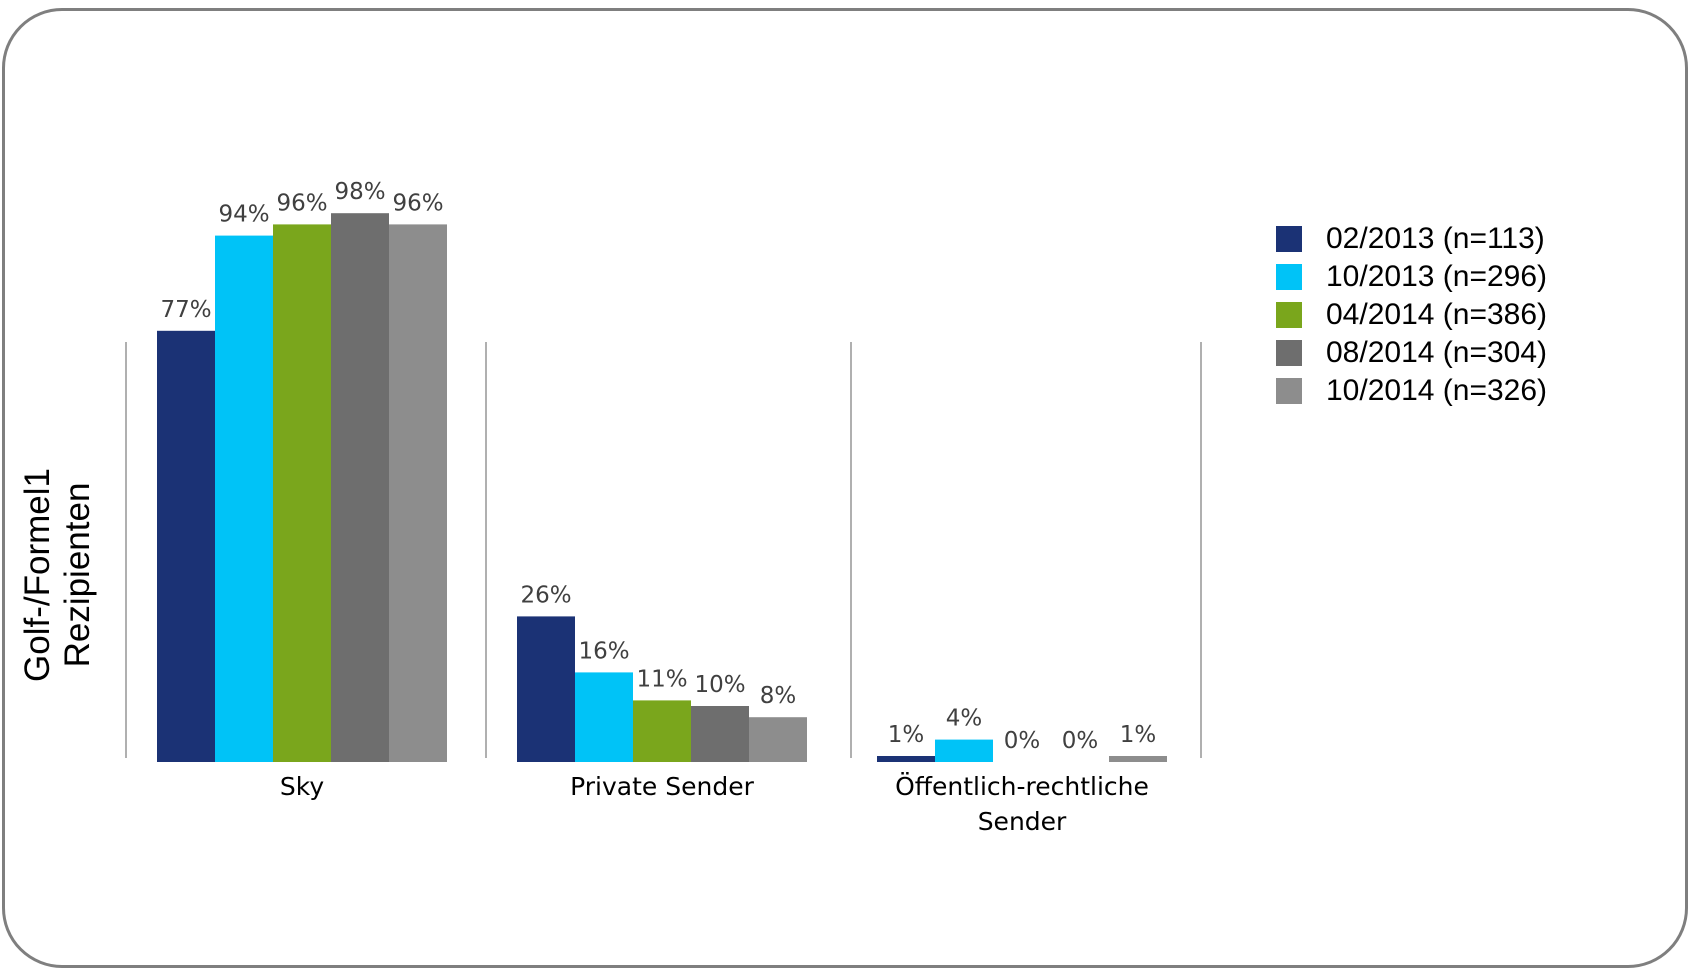  Describe the element at coordinates (302, 786) in the screenshot. I see `category-label-1: Sky` at that location.